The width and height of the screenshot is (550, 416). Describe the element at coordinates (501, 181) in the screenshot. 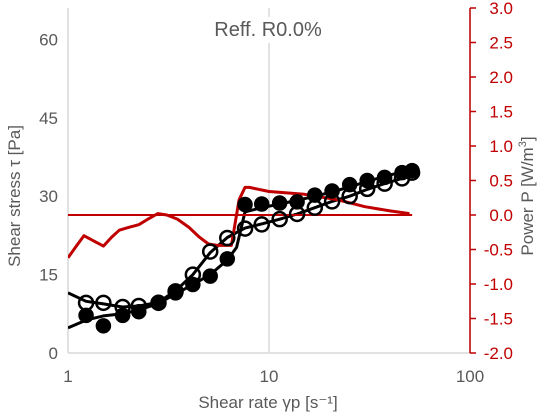

I see `y-right-tick-label: 0.5` at that location.